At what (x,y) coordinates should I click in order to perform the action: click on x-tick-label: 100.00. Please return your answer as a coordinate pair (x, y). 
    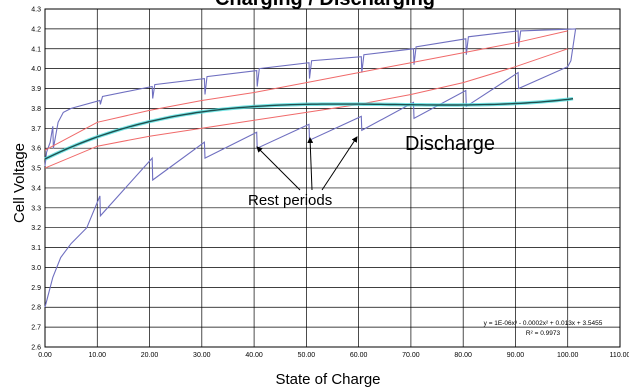
    Looking at the image, I should click on (568, 355).